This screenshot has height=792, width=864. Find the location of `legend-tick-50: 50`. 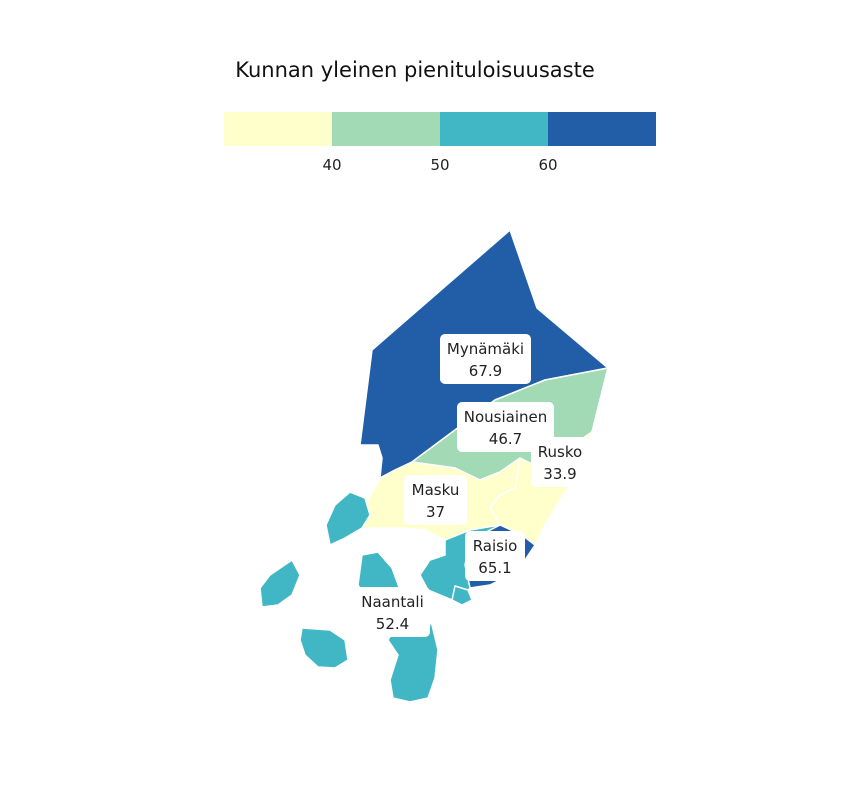

legend-tick-50: 50 is located at coordinates (439, 165).